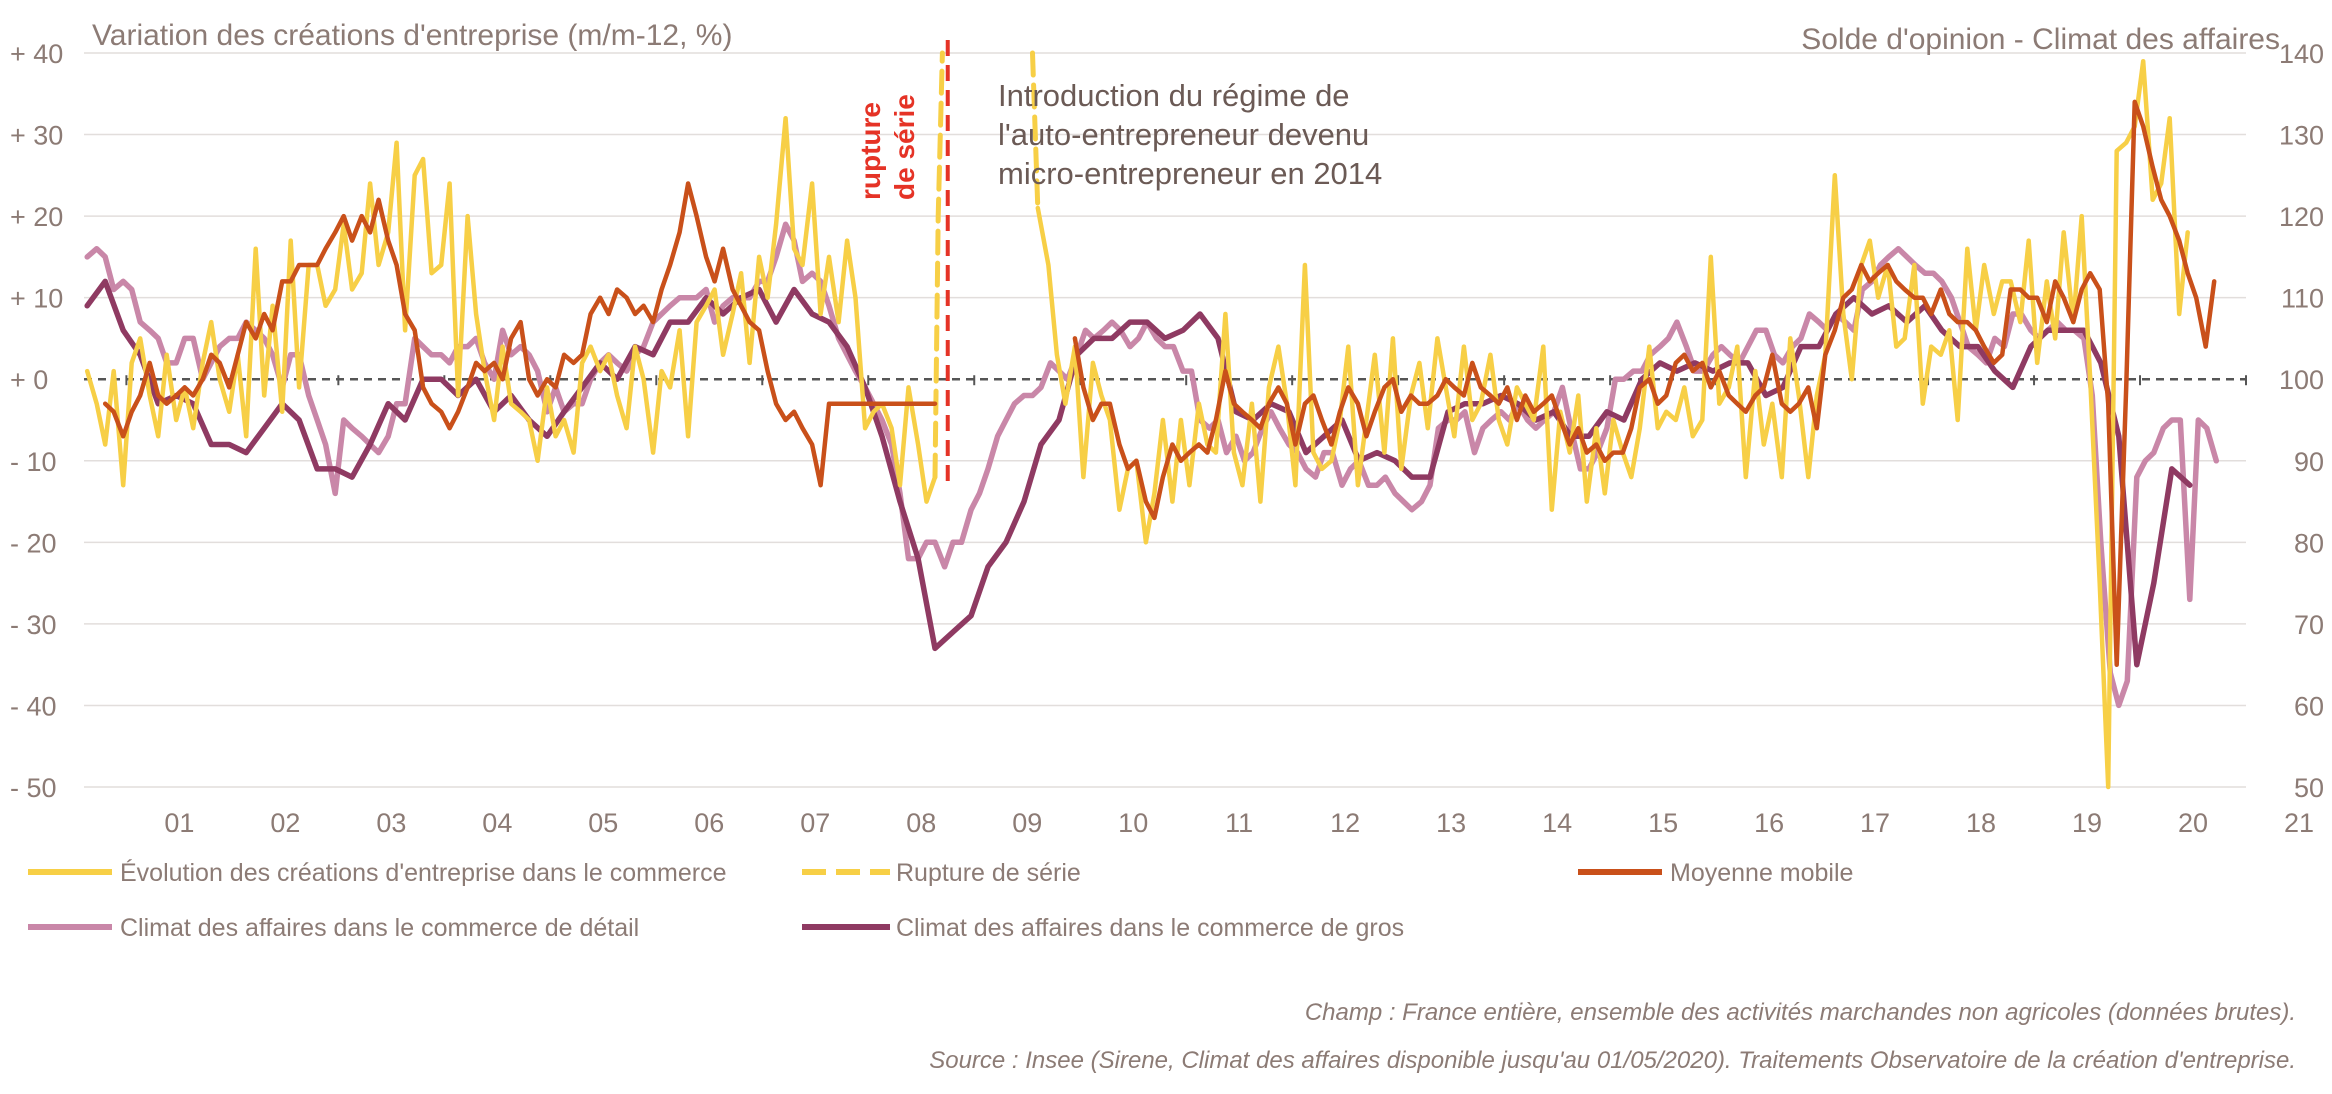 The height and width of the screenshot is (1094, 2332). I want to click on left-tick-label: - 20, so click(33, 543).